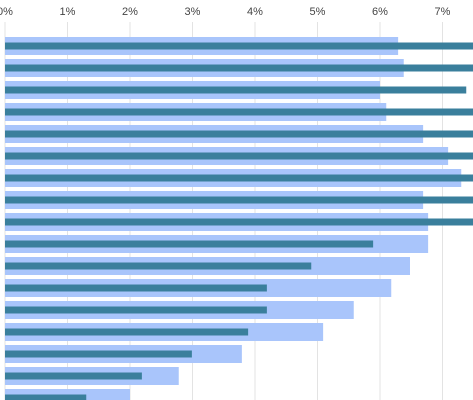  I want to click on x-tick-label: 3%, so click(193, 12).